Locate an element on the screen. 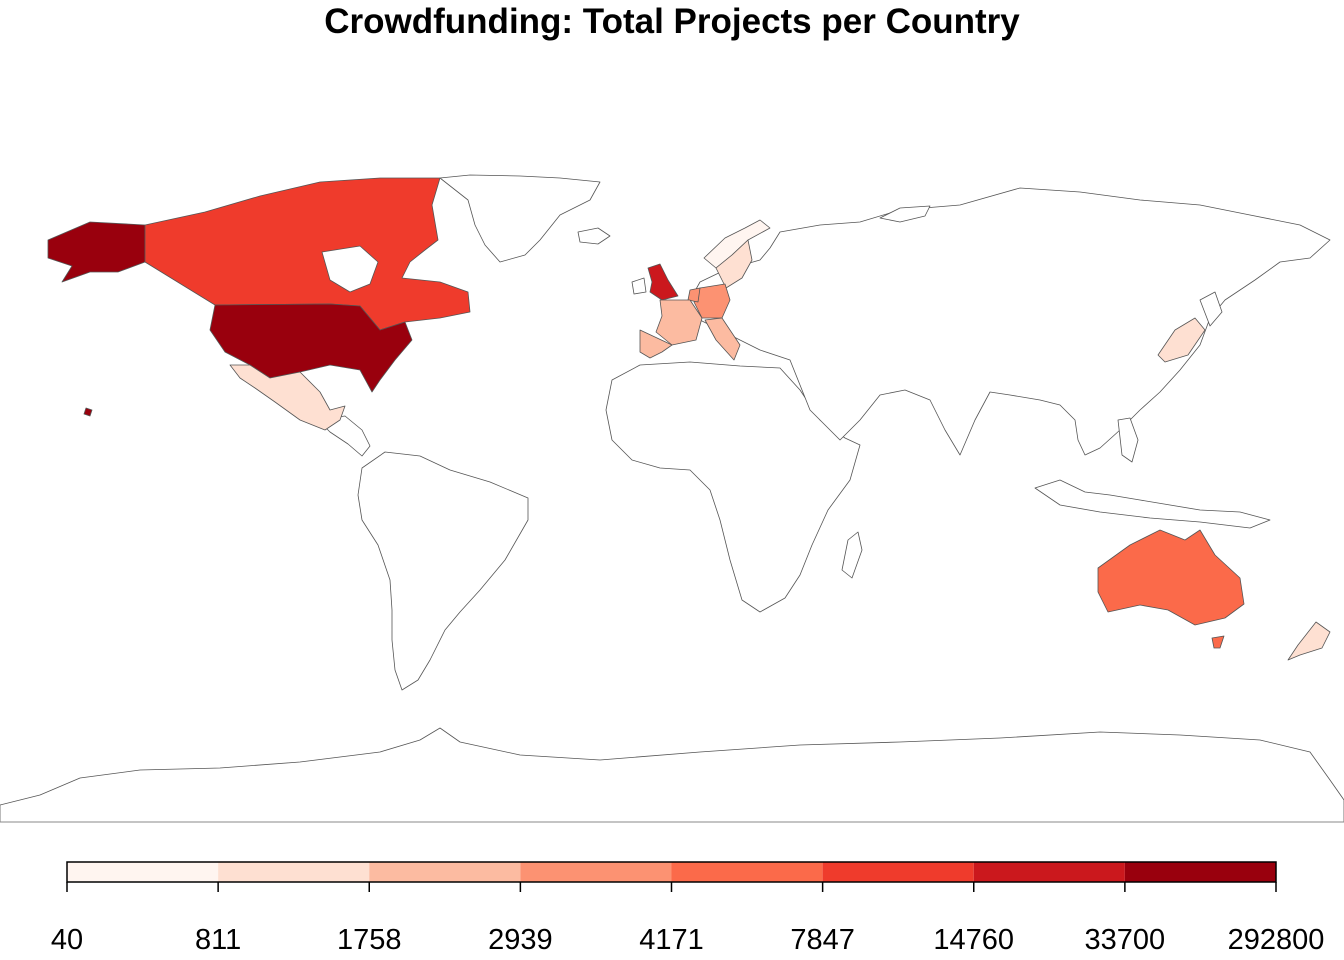 This screenshot has height=960, width=1344. region-south-america is located at coordinates (443, 571).